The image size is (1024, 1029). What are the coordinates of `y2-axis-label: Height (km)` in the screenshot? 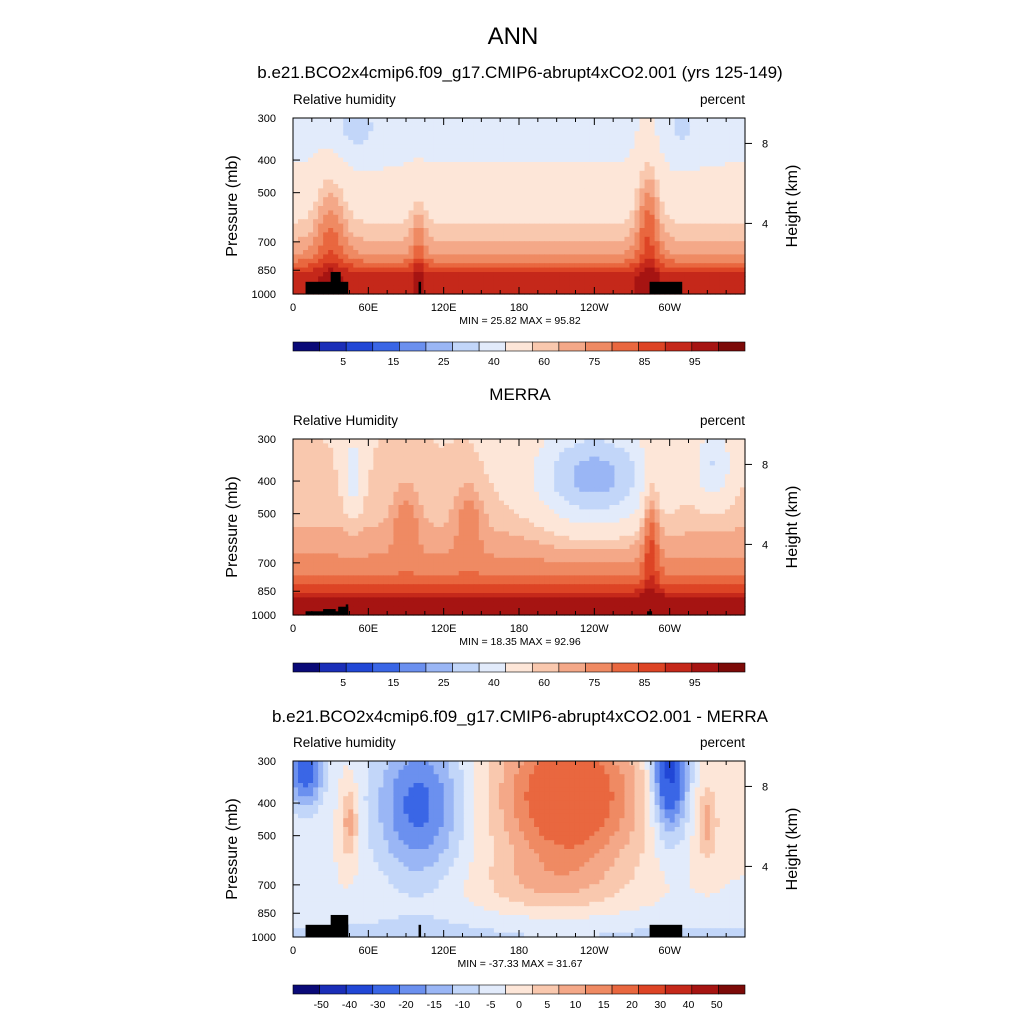 It's located at (792, 206).